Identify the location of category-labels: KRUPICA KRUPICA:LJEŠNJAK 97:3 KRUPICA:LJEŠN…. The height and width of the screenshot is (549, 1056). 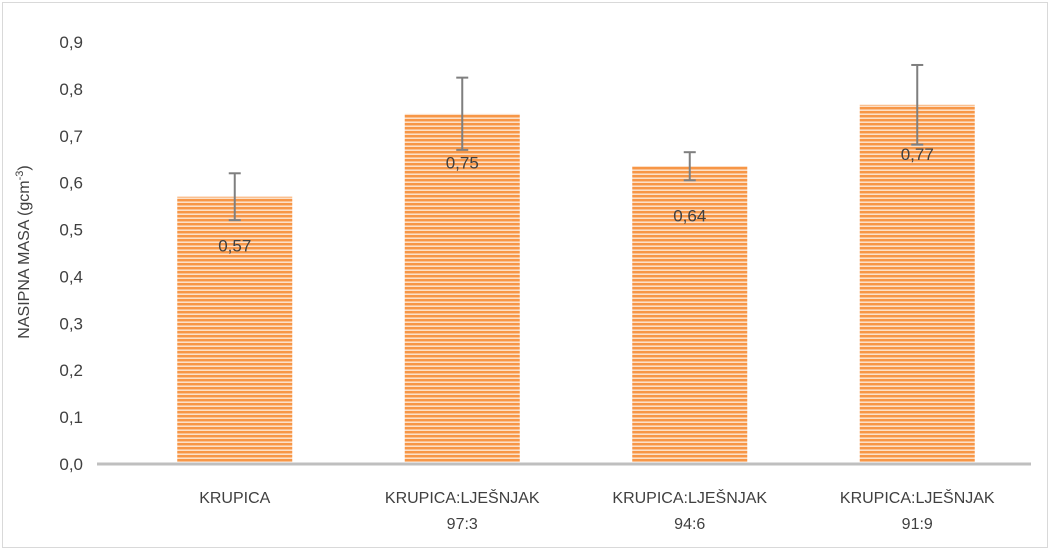
(597, 510).